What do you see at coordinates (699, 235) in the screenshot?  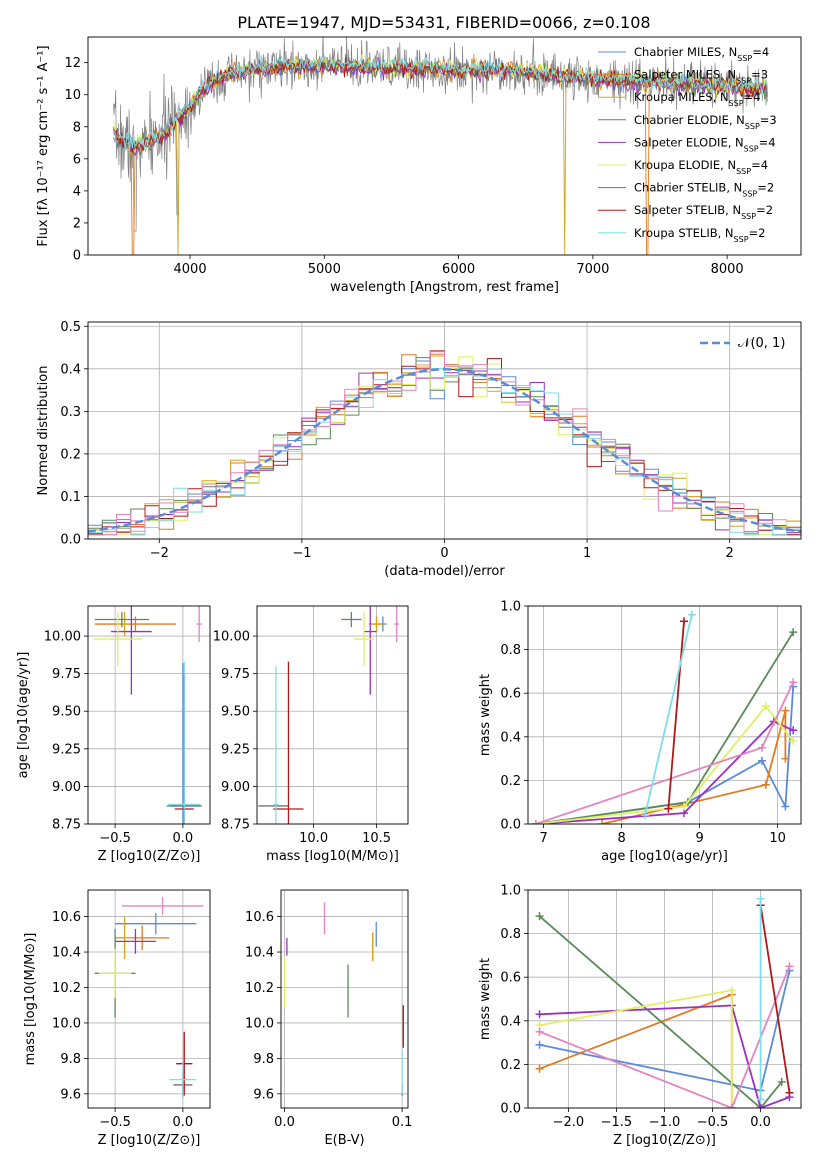 I see `legend-label: Kroupa STELIB, NSSP=2` at bounding box center [699, 235].